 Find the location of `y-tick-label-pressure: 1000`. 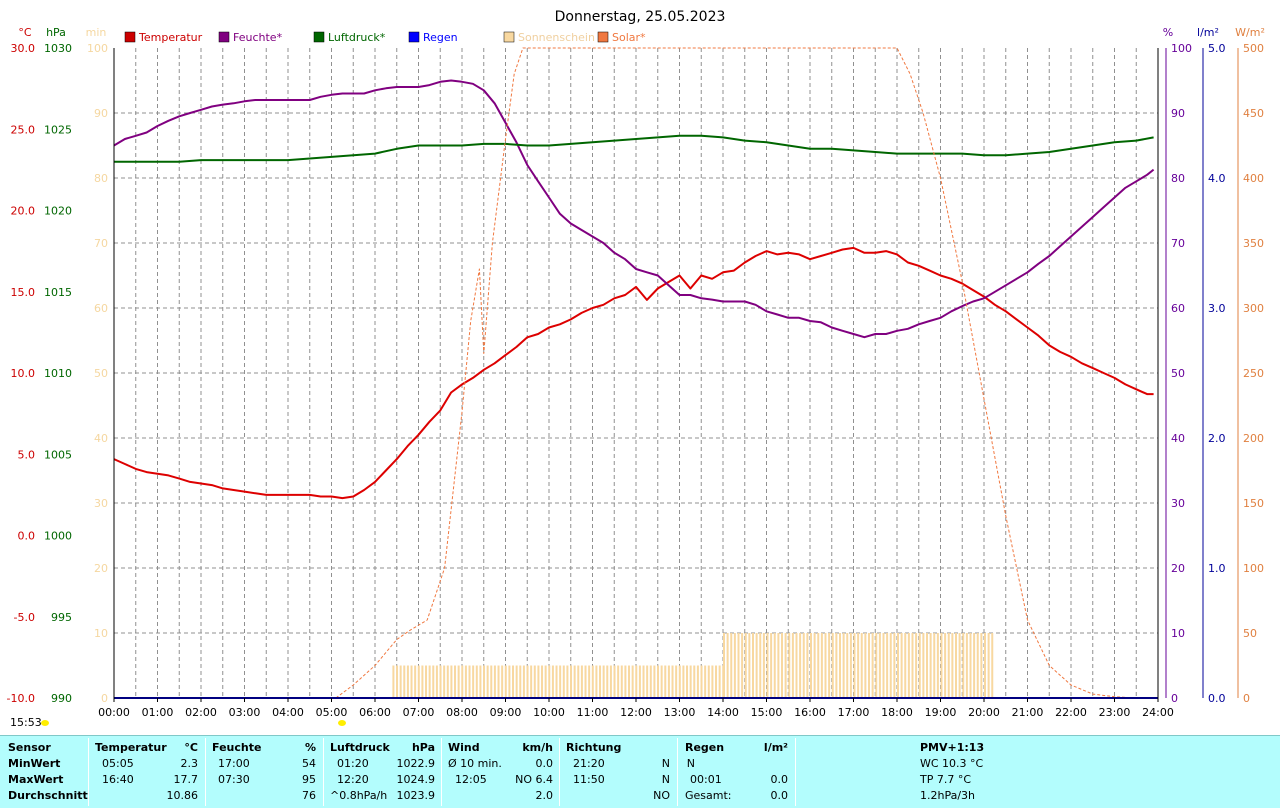

y-tick-label-pressure: 1000 is located at coordinates (58, 536).